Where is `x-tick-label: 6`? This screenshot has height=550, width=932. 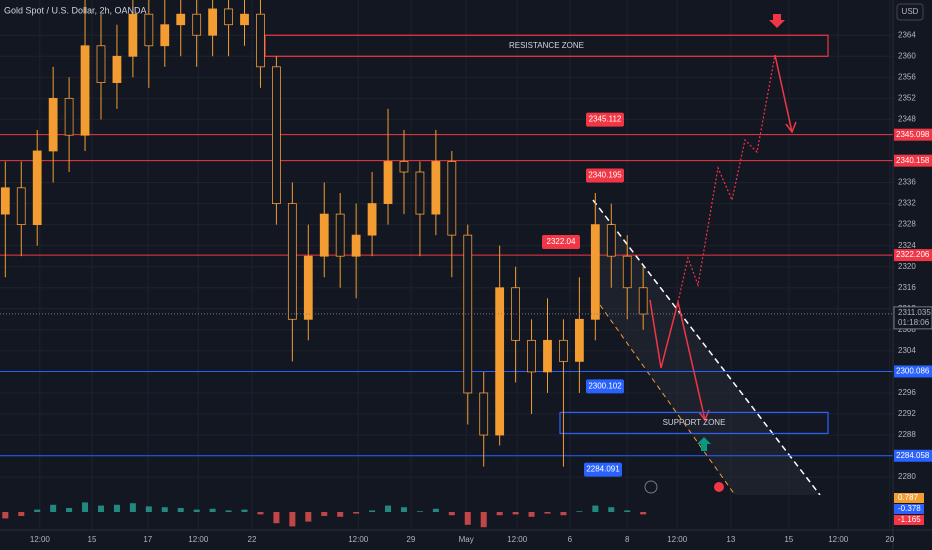 x-tick-label: 6 is located at coordinates (570, 539).